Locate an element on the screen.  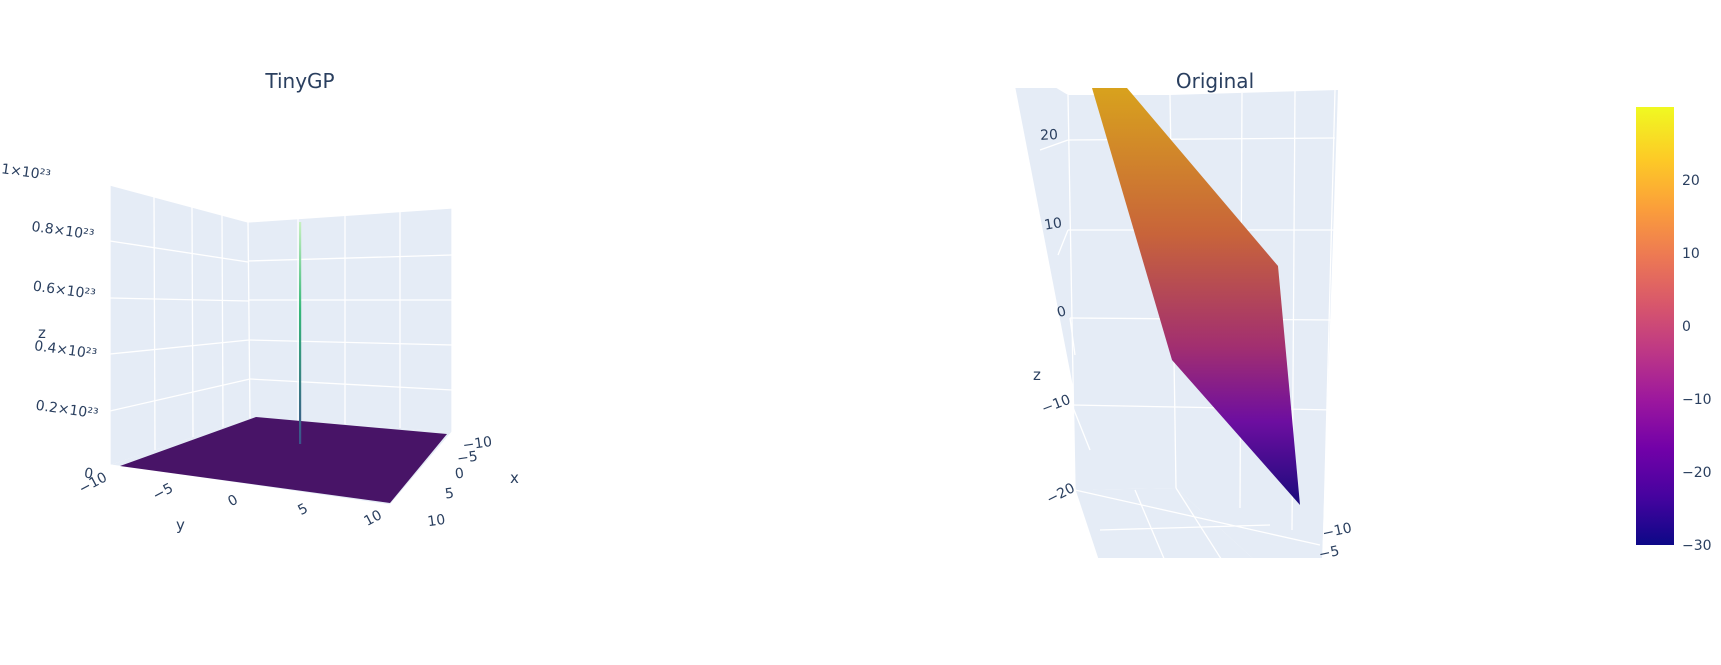
tinygp-z-axis-label: z is located at coordinates (42, 333).